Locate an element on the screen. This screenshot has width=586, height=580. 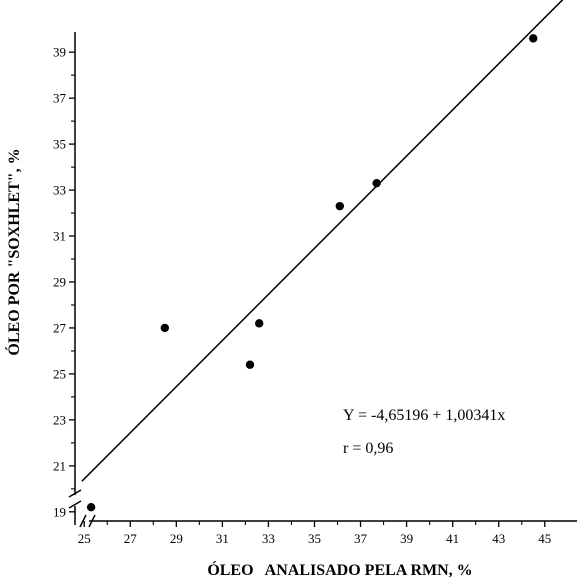
axis-break-mark is located at coordinates (82, 508).